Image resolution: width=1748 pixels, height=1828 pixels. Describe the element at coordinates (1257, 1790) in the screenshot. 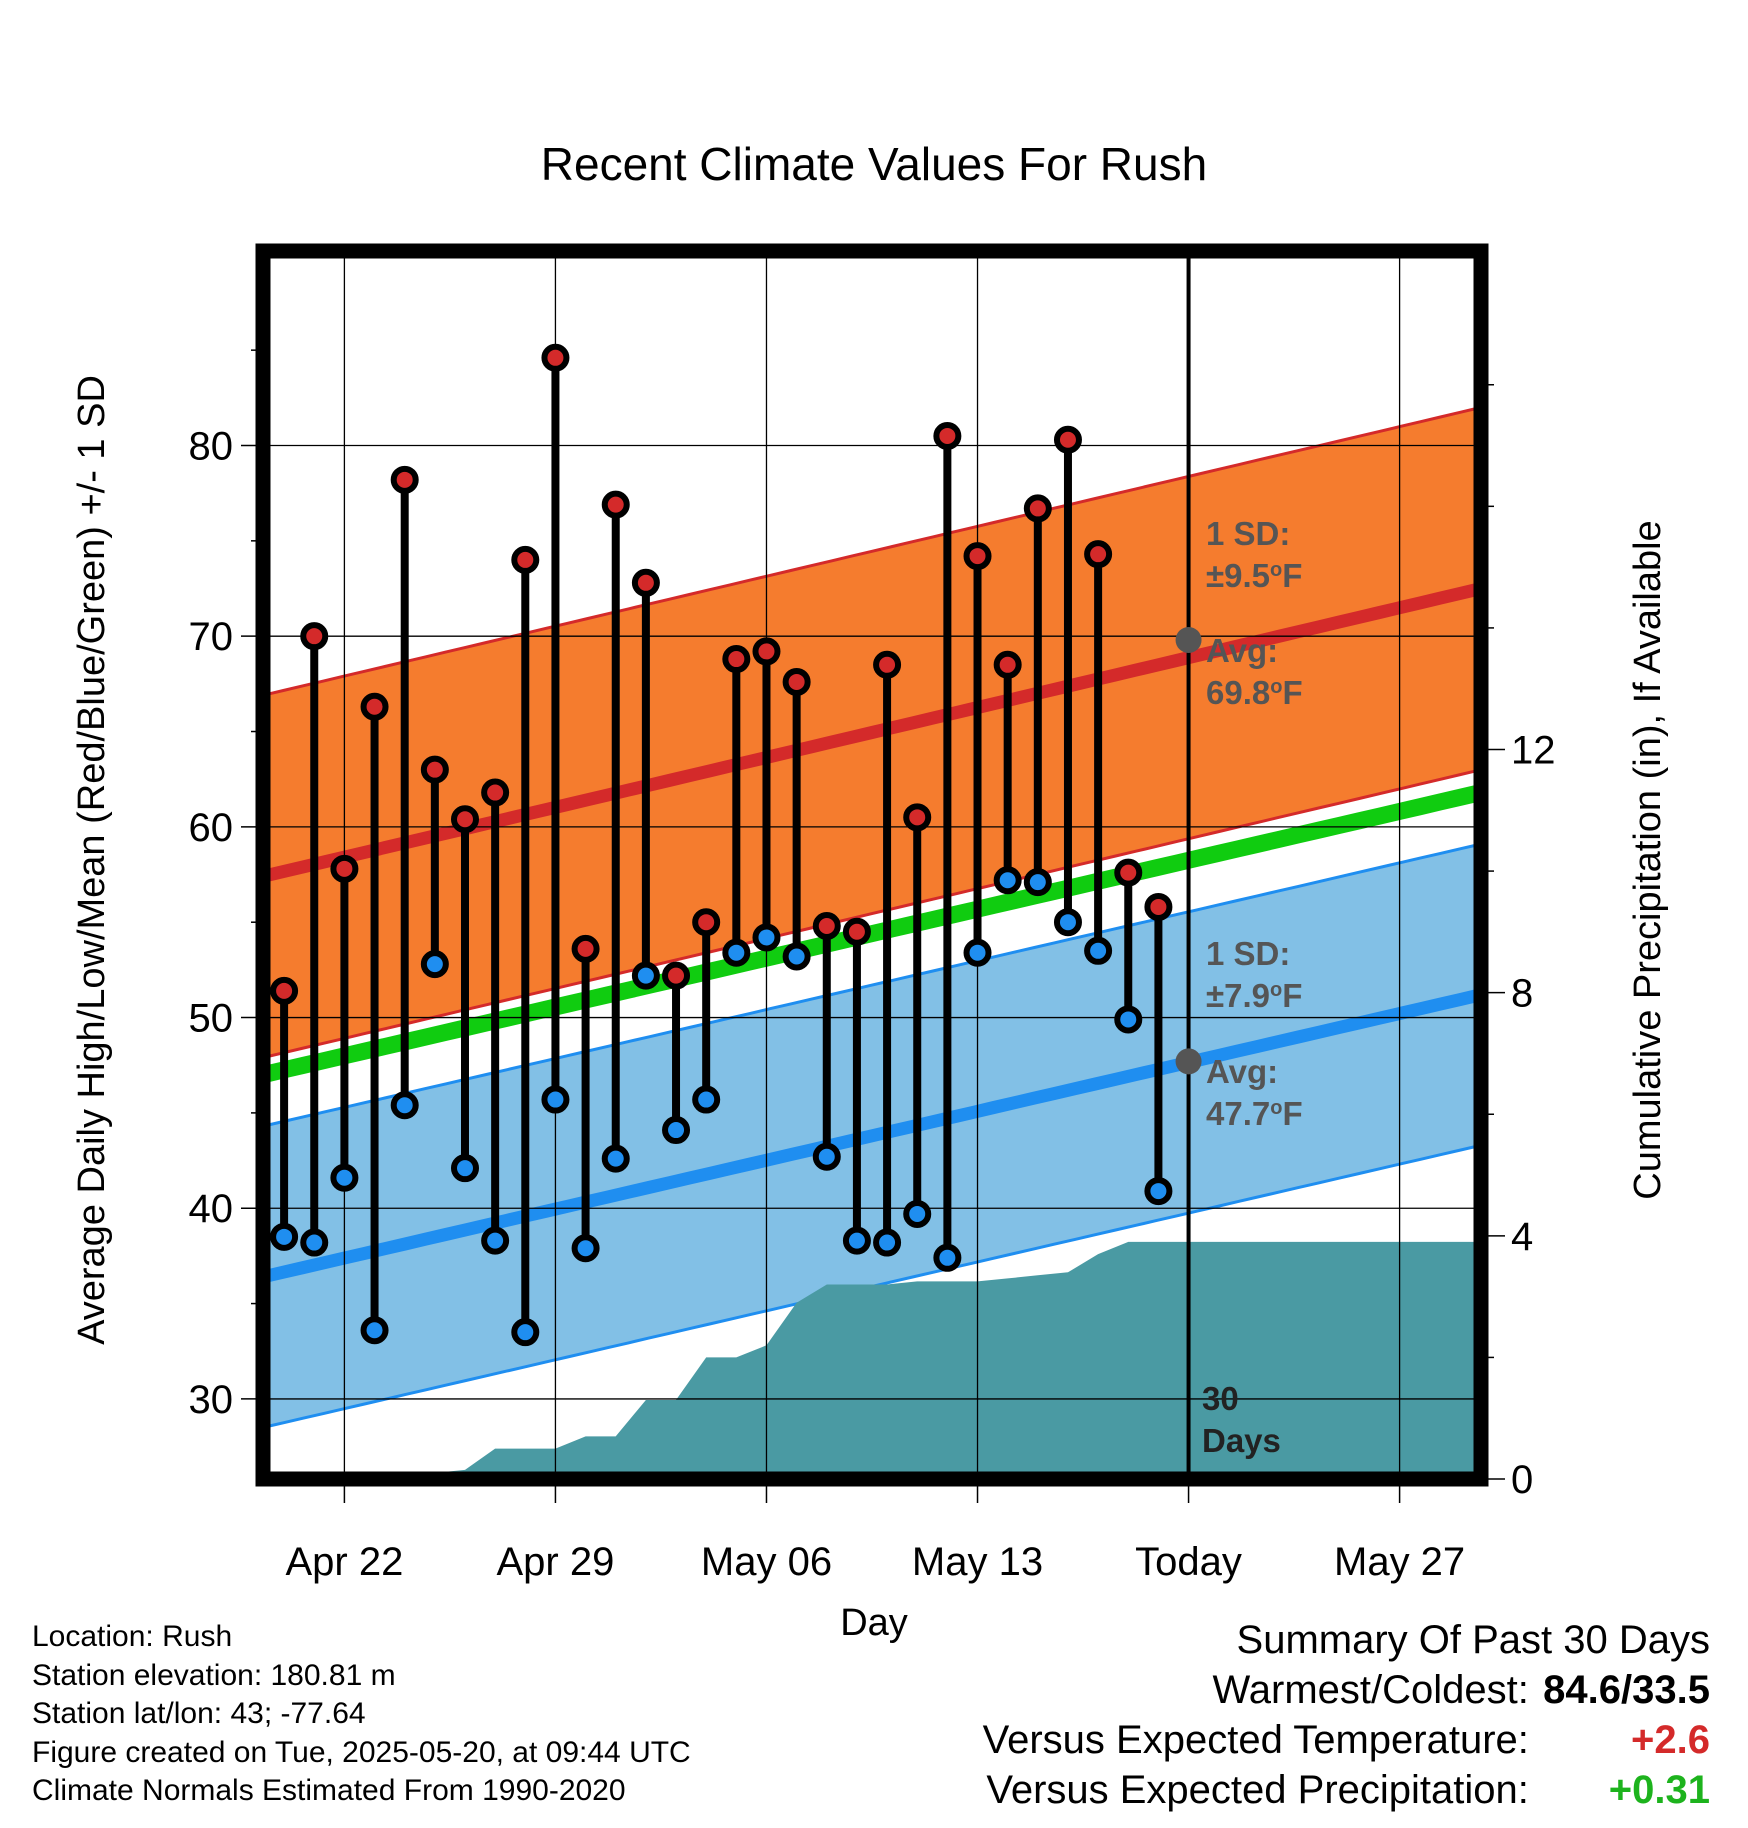

I see `precip-label: Versus Expected Precipitation:` at that location.